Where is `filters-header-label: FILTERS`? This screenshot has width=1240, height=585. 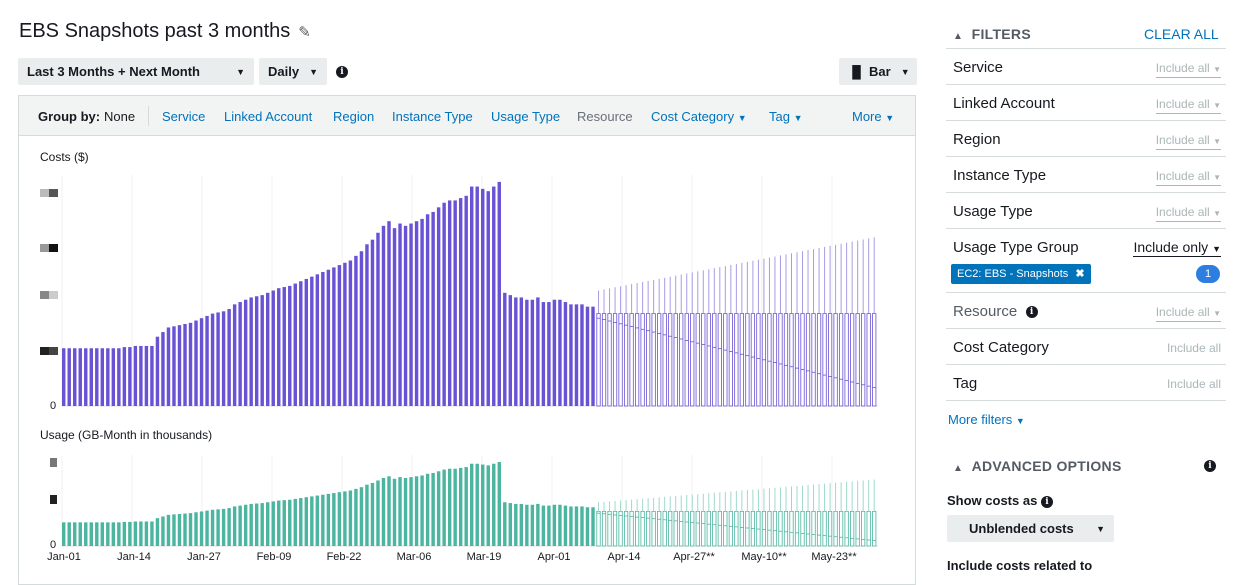 filters-header-label: FILTERS is located at coordinates (1001, 34).